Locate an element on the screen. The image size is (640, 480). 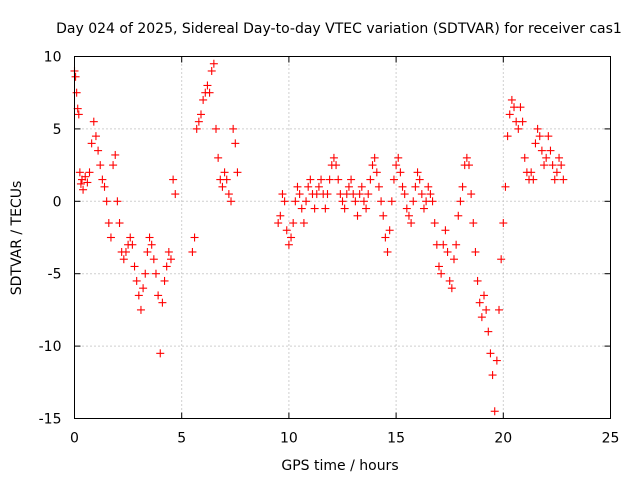
x-tick-label: 25 is located at coordinates (611, 439).